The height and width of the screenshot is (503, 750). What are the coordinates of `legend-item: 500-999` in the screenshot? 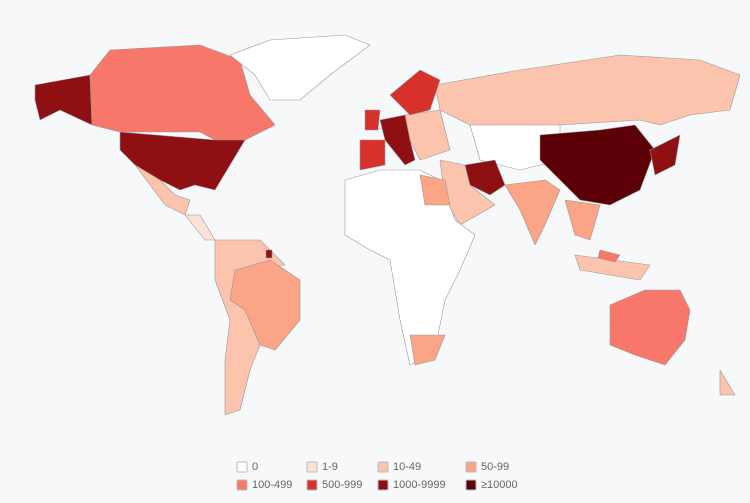 It's located at (334, 485).